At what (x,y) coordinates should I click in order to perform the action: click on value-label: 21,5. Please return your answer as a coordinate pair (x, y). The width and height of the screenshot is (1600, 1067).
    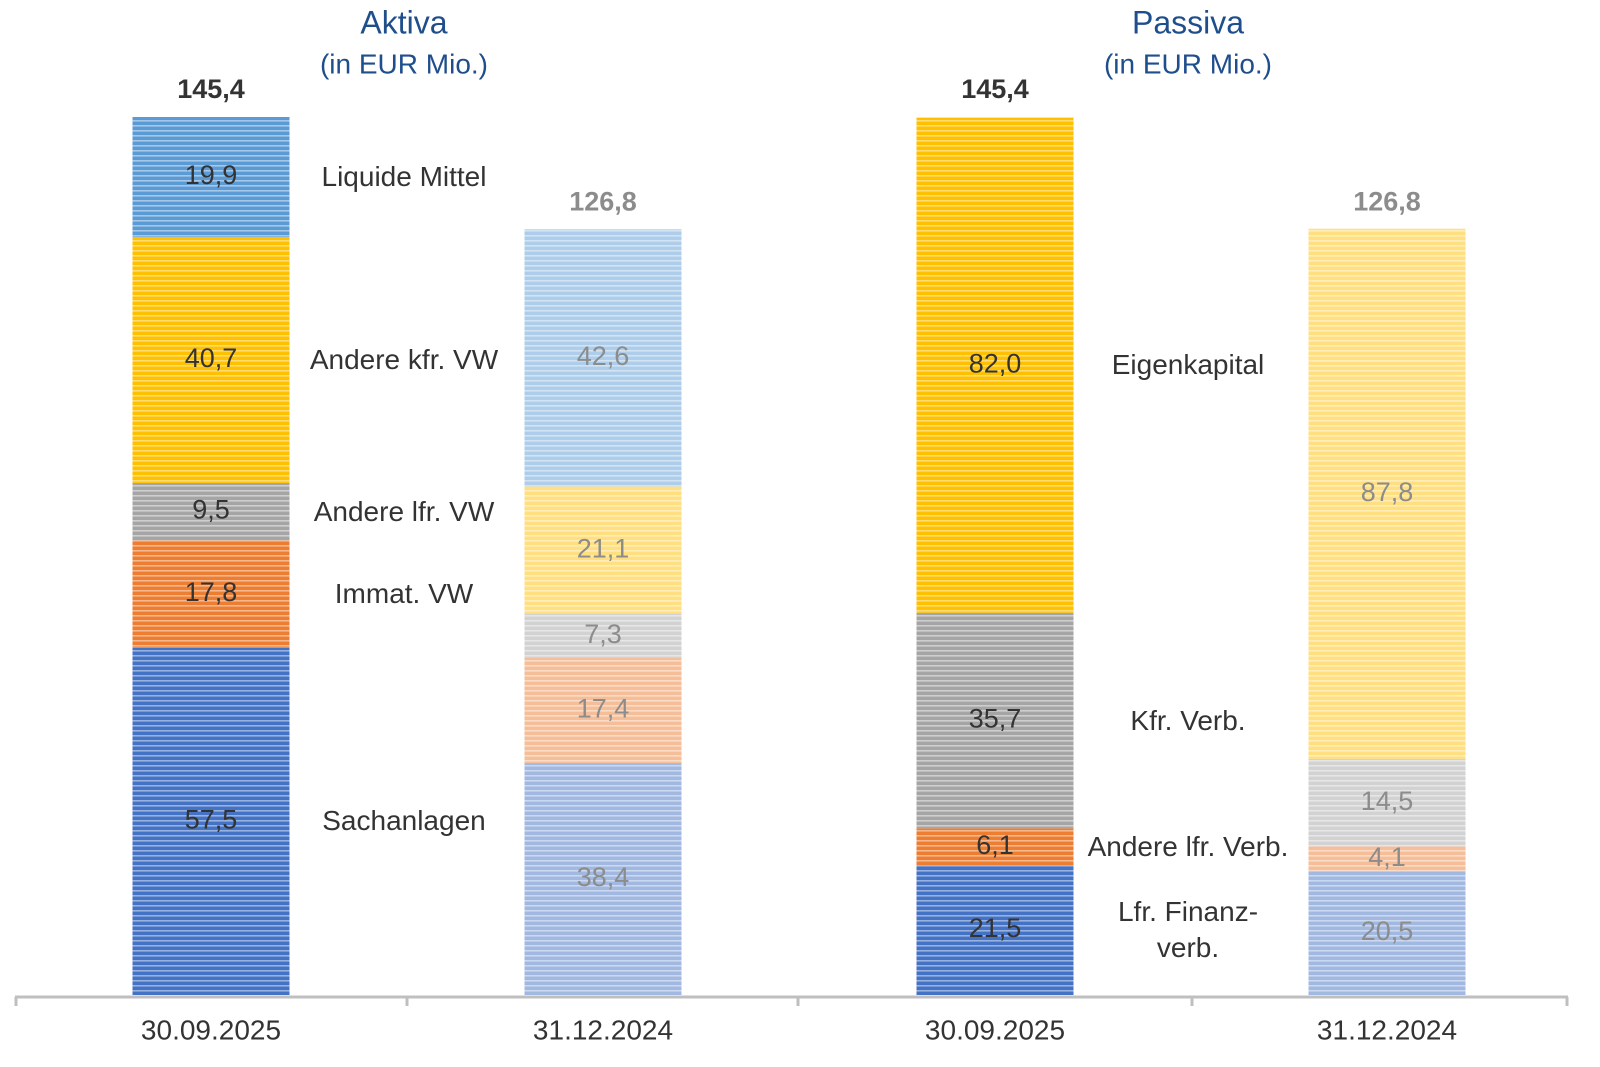
    Looking at the image, I should click on (995, 928).